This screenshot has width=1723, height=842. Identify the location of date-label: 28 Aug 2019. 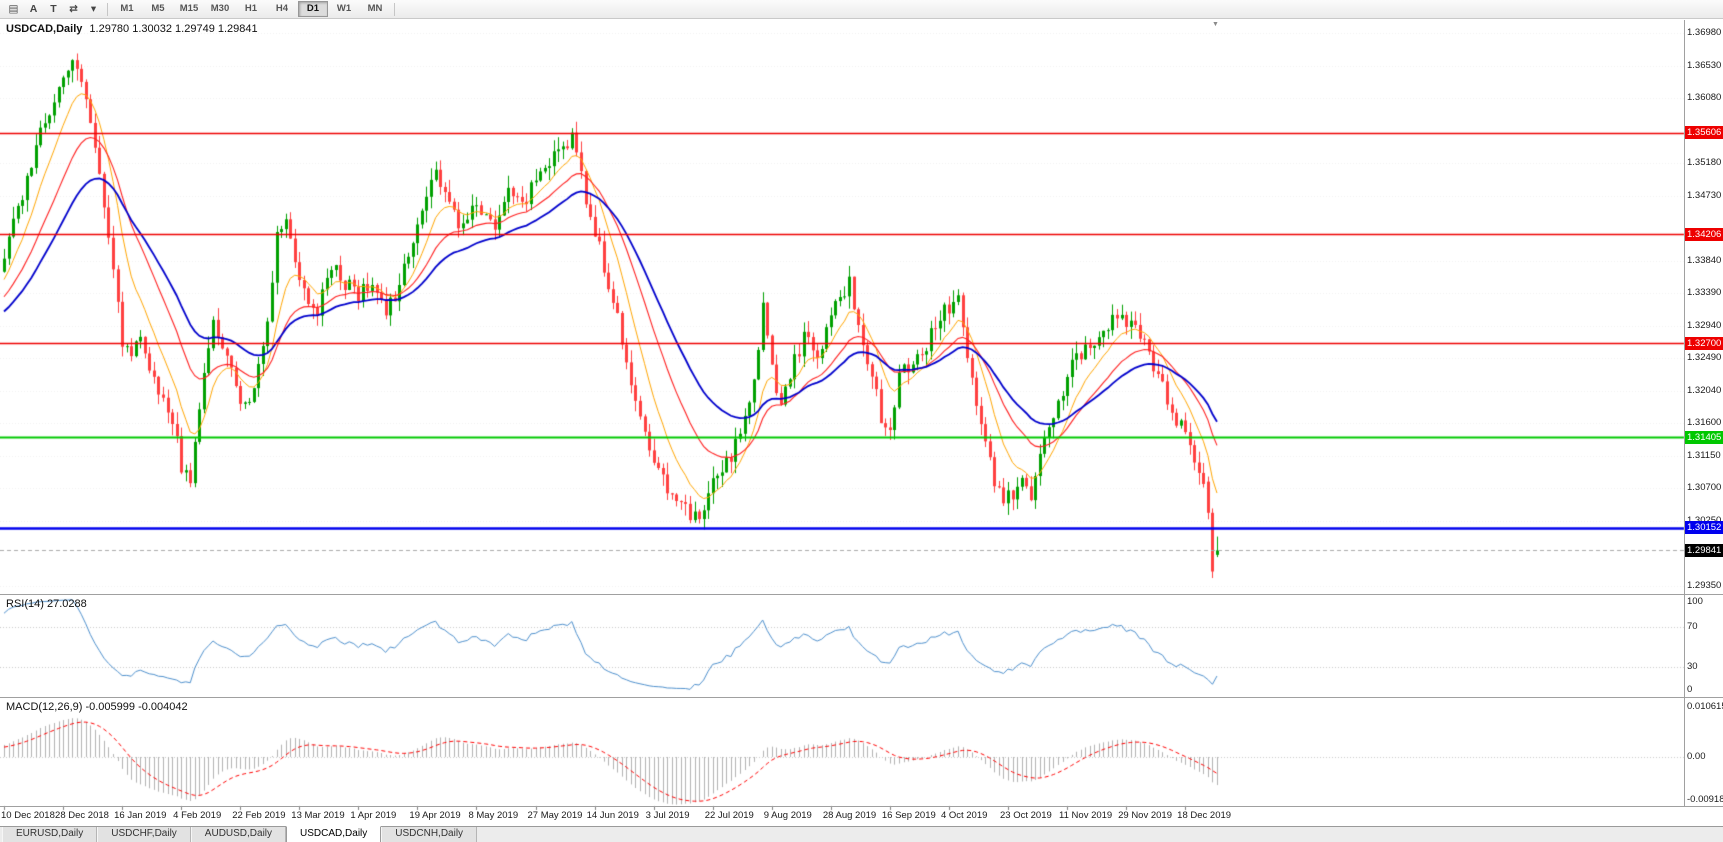
(849, 815).